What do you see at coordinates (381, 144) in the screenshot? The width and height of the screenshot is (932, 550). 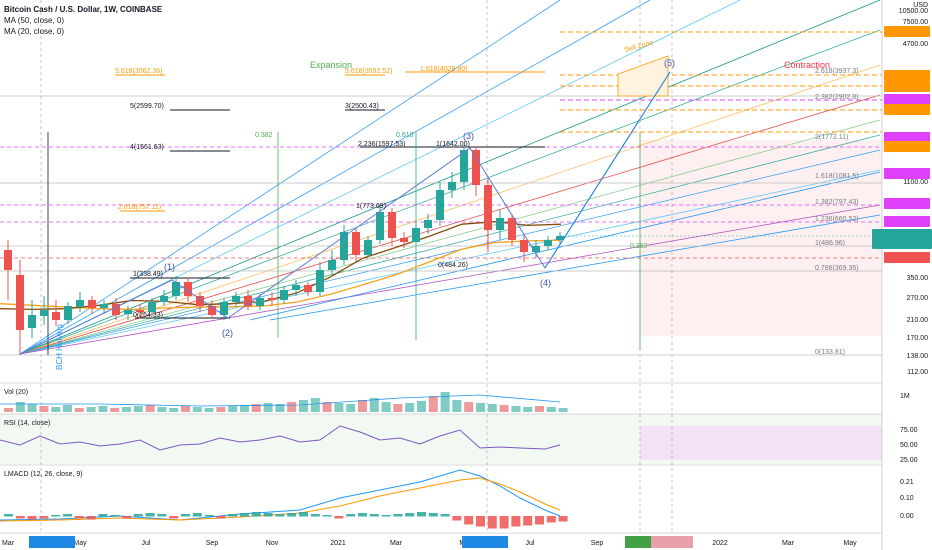 I see `fib-label: 2.236(1597.53)` at bounding box center [381, 144].